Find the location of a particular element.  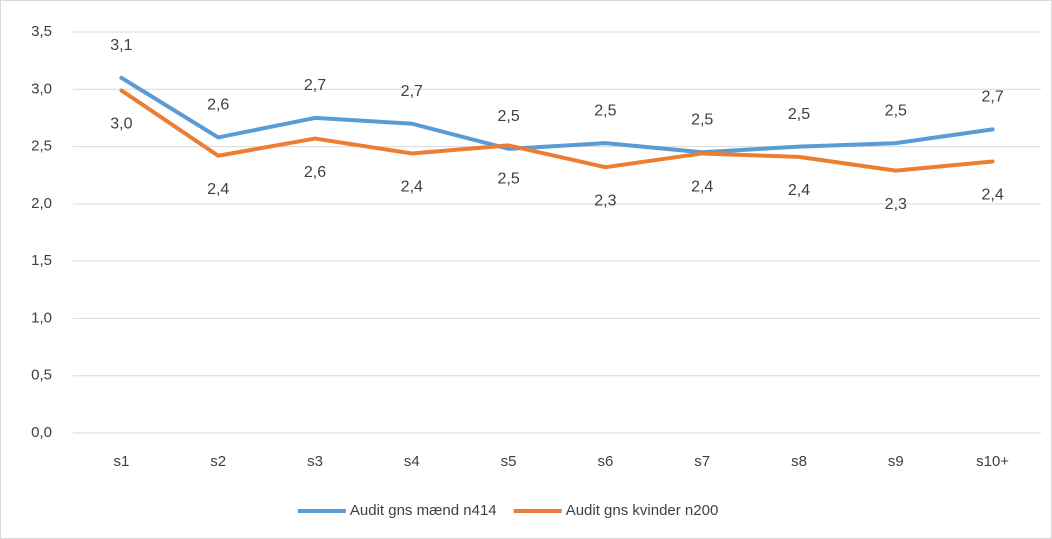

x-tick-label: s4 is located at coordinates (412, 461).